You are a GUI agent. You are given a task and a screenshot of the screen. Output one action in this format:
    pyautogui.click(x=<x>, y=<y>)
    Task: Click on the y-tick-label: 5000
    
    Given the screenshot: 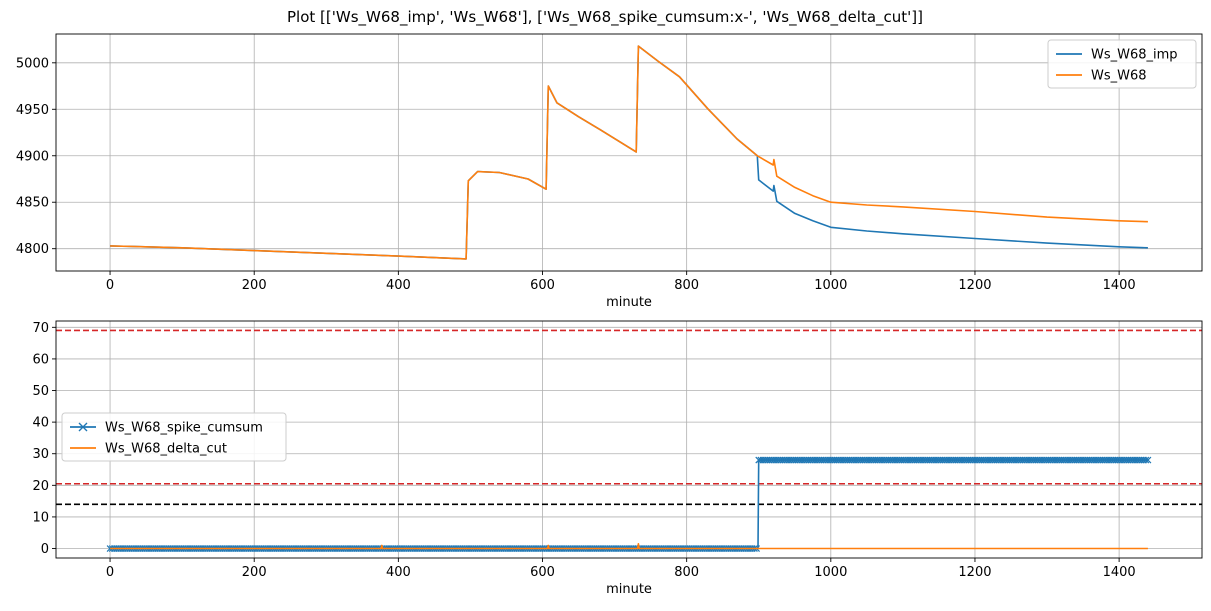 What is the action you would take?
    pyautogui.click(x=32, y=63)
    